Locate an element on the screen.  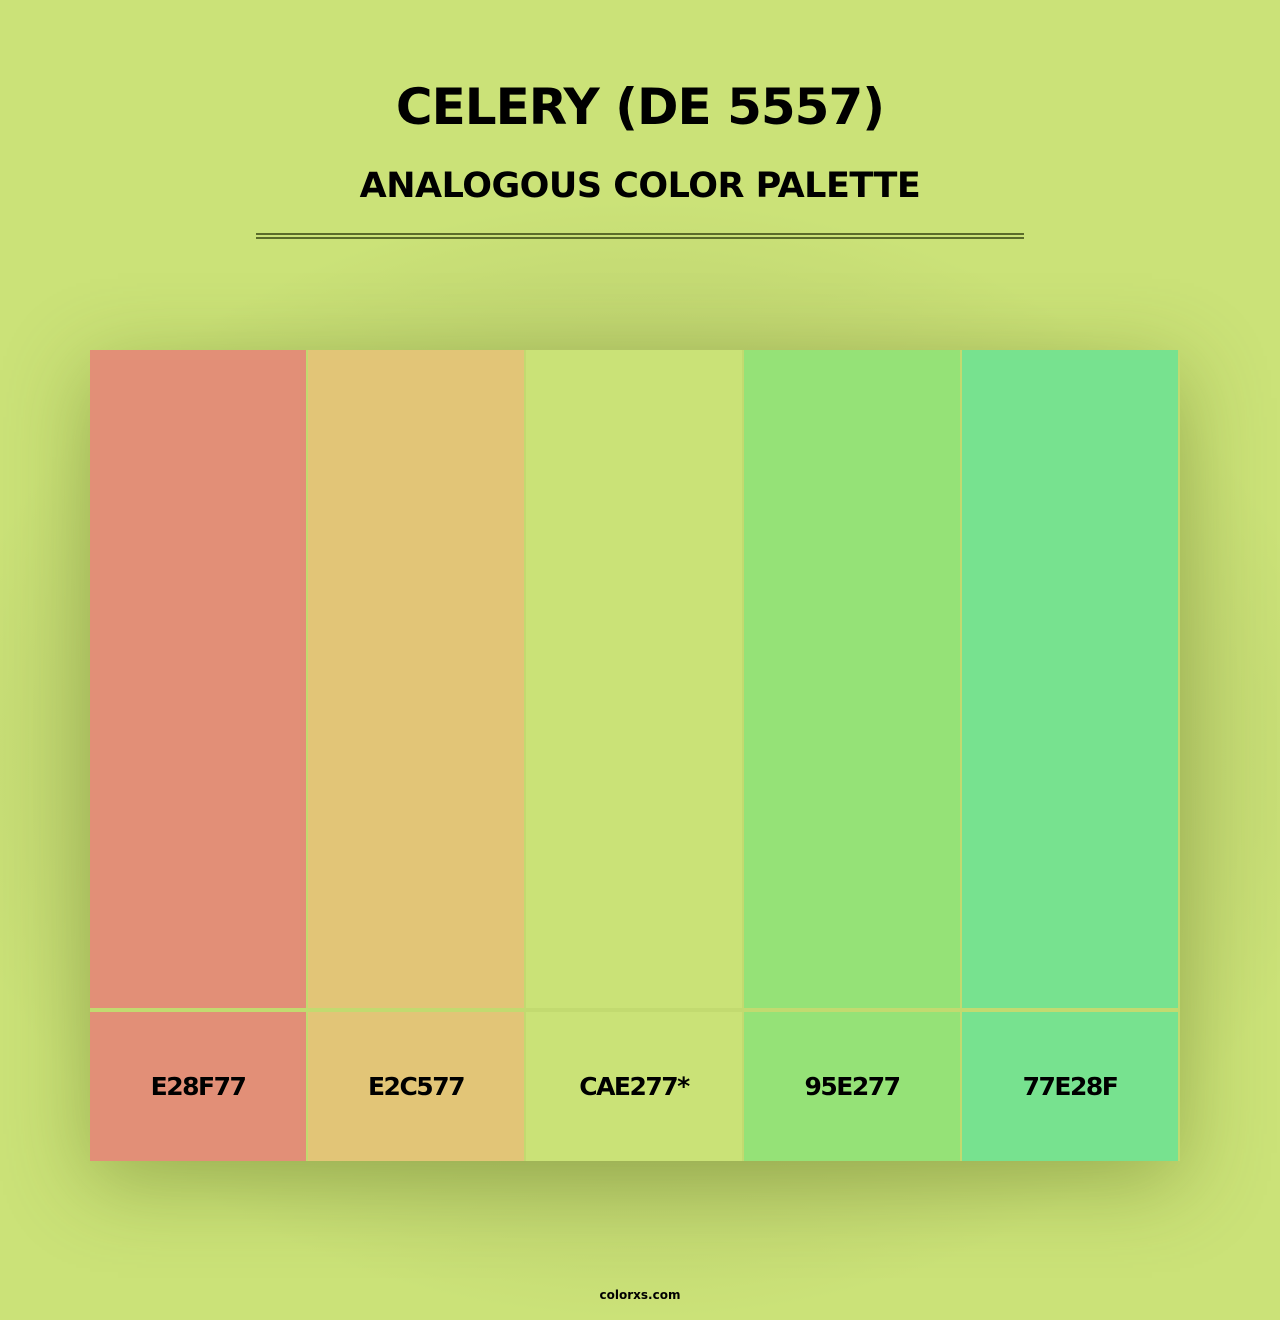
swatch-label: 77E28F is located at coordinates (1070, 1086).